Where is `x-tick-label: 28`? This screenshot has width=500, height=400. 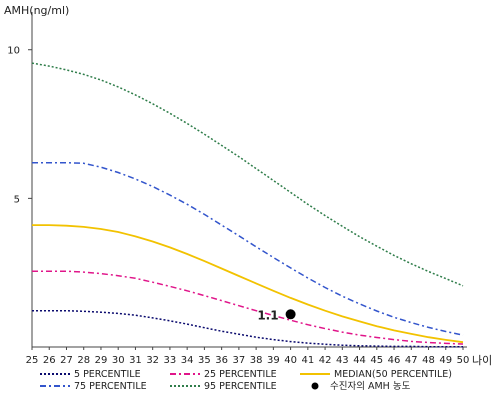
x-tick-label: 28 is located at coordinates (83, 360).